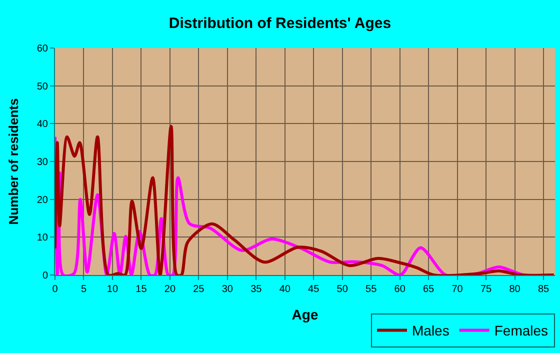 This screenshot has height=353, width=560. Describe the element at coordinates (521, 330) in the screenshot. I see `legend-label: Females` at that location.